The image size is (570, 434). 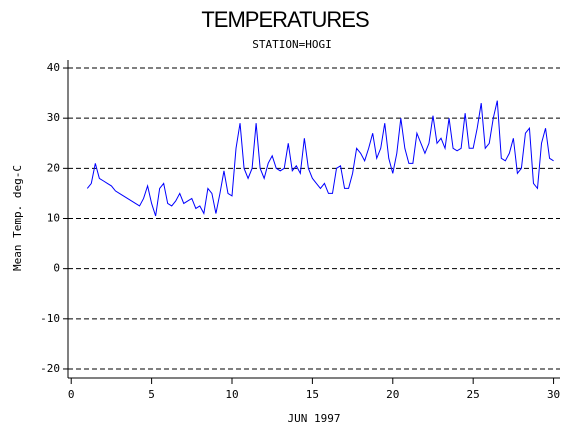 What do you see at coordinates (312, 394) in the screenshot?
I see `x-tick-label: 15` at bounding box center [312, 394].